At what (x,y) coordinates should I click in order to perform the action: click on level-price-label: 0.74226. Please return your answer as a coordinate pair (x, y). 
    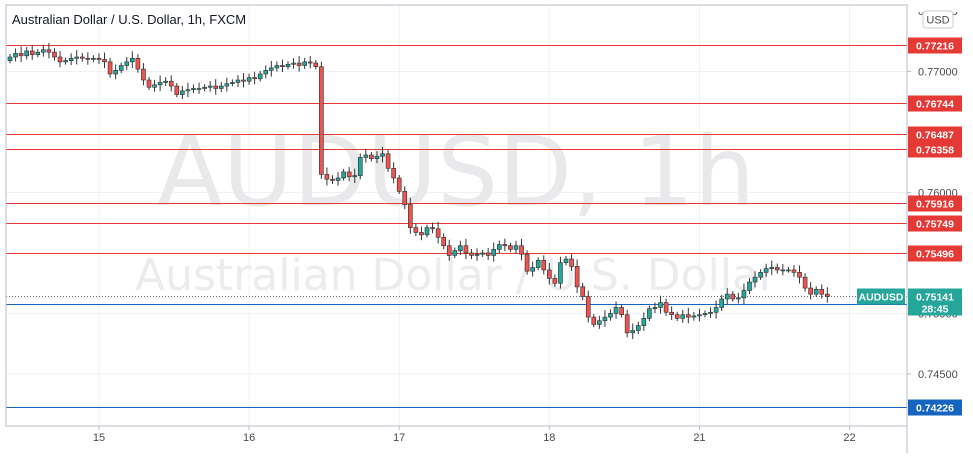
    Looking at the image, I should click on (935, 409).